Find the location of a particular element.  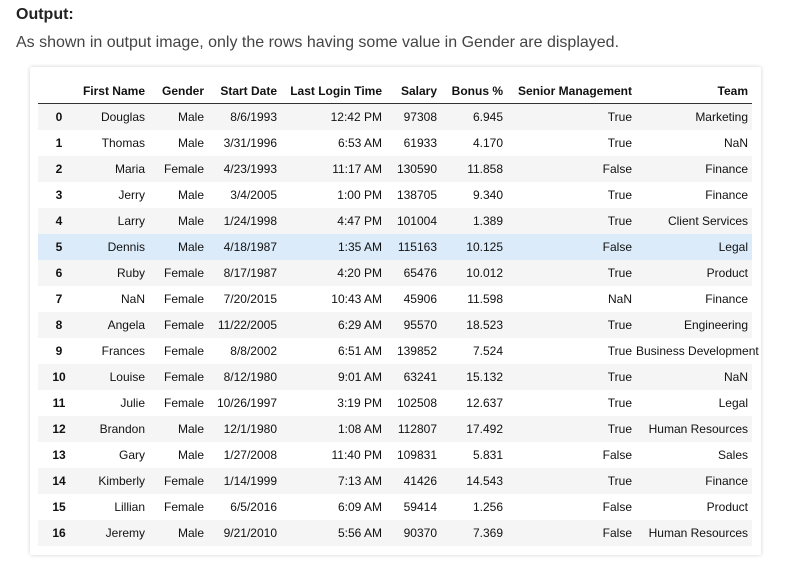

table-cell: 11:40 PM is located at coordinates (356, 455).